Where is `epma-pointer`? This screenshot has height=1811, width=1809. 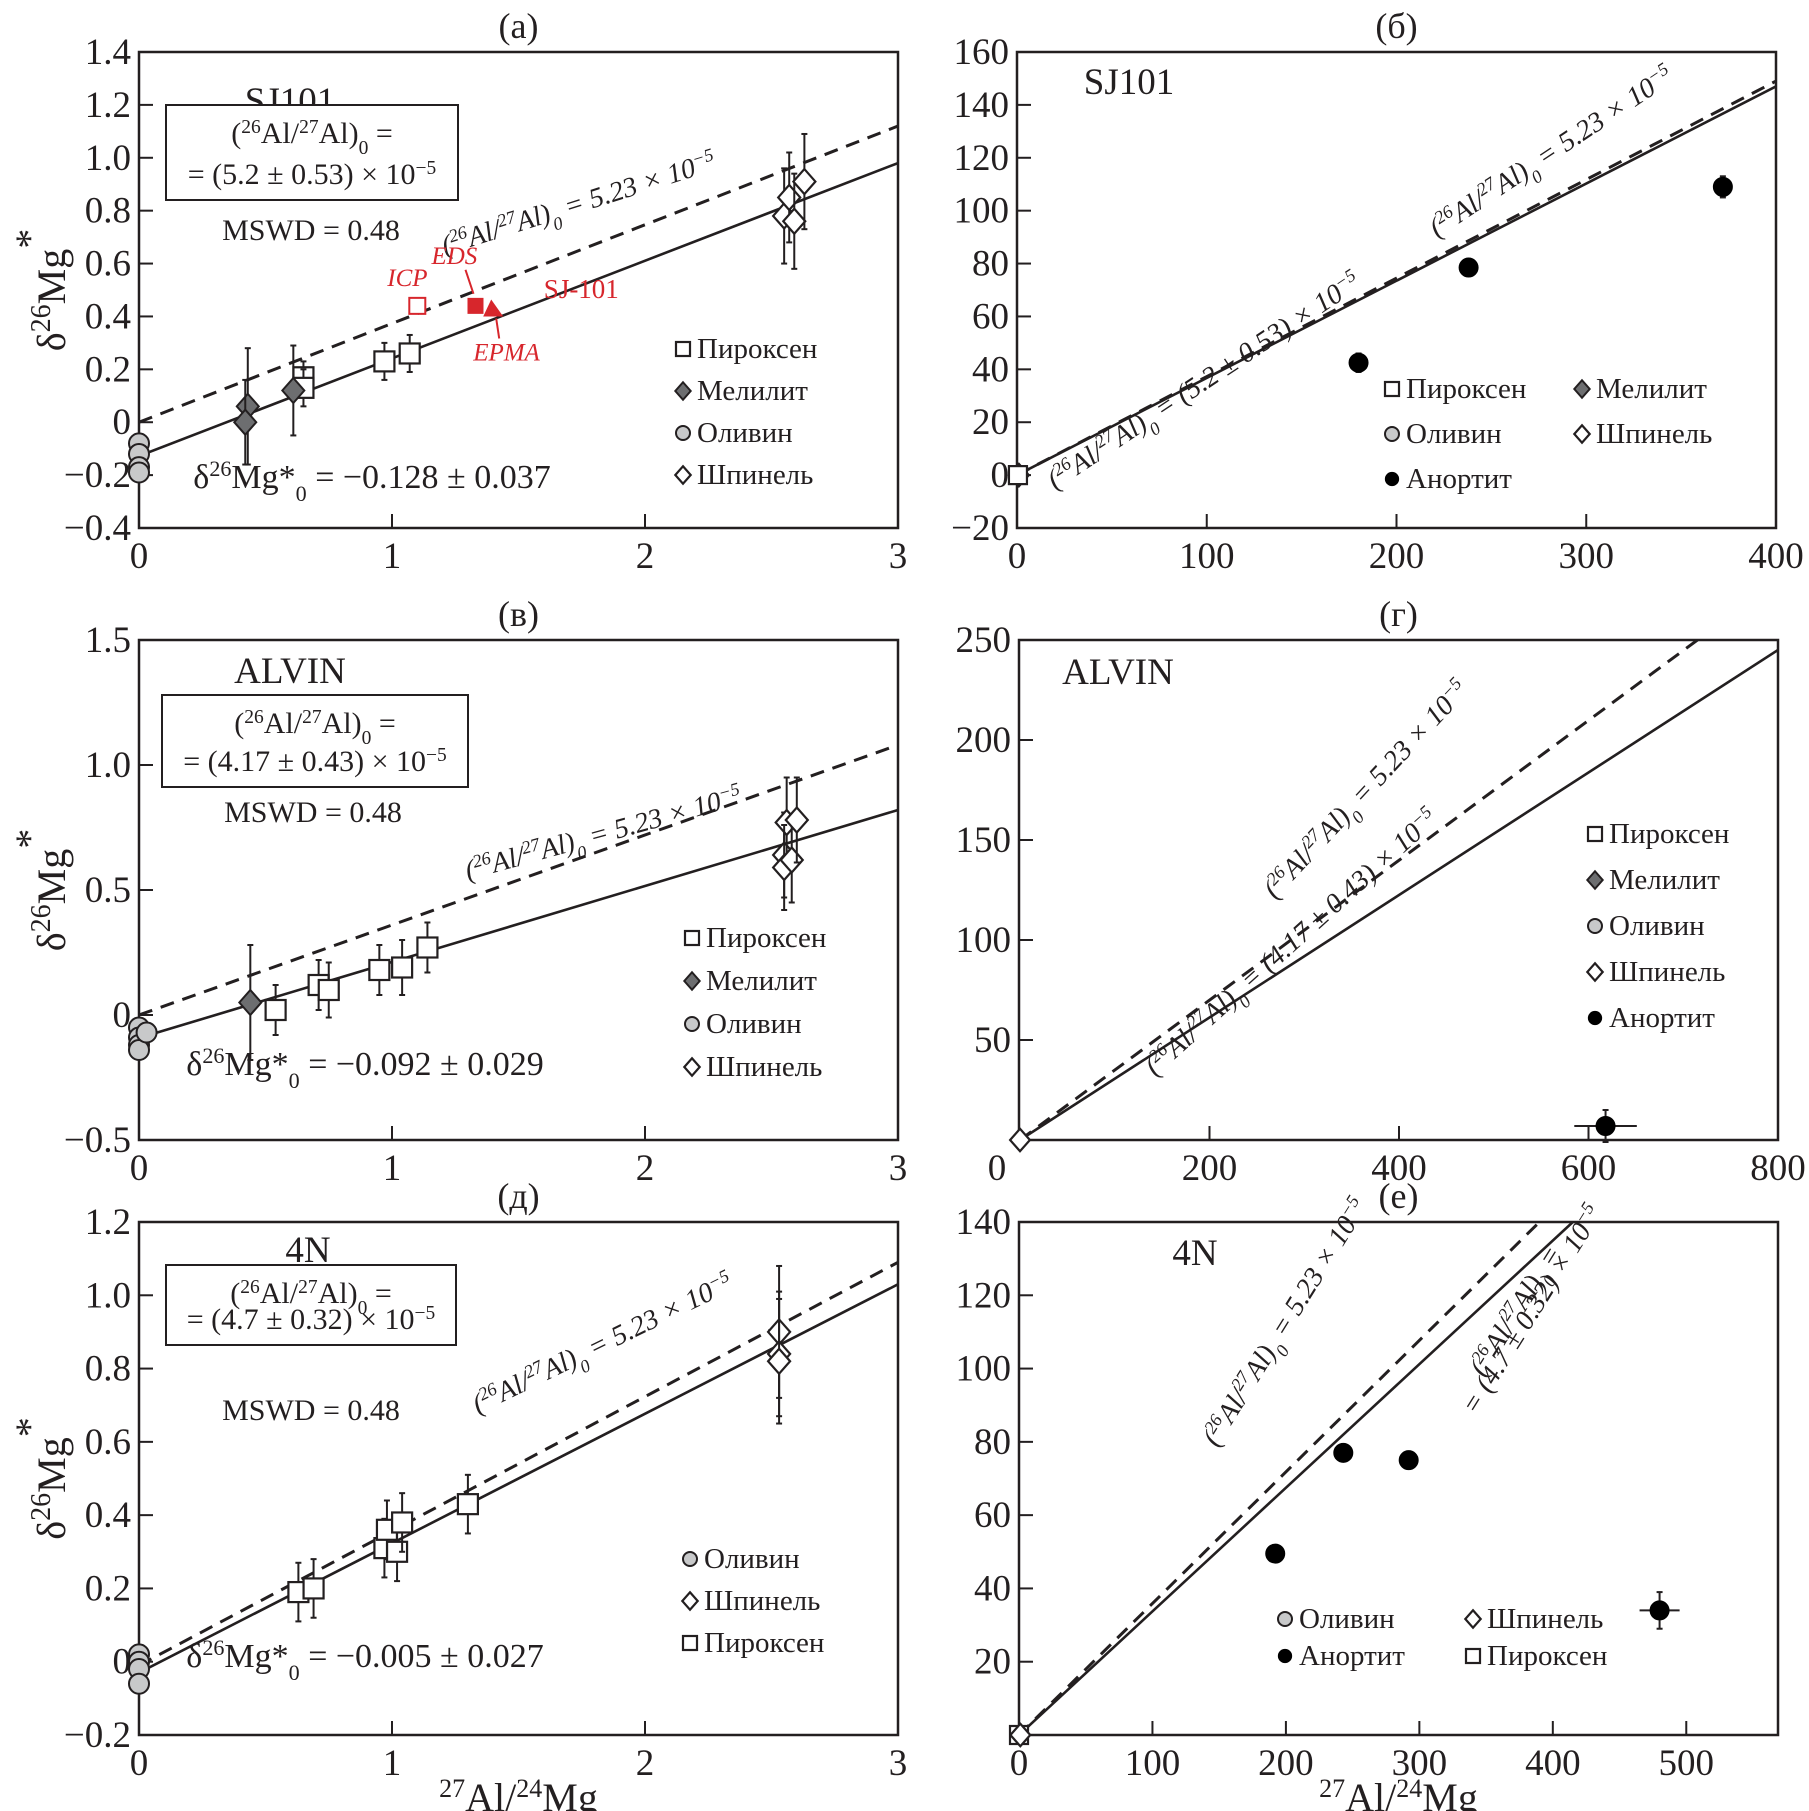
epma-pointer is located at coordinates (498, 328).